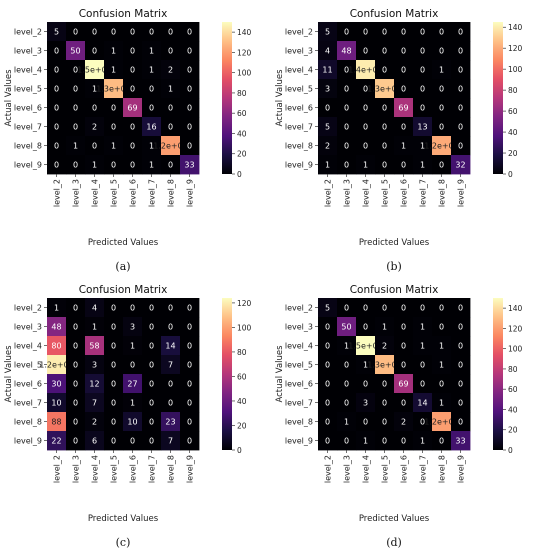 The height and width of the screenshot is (550, 542). What do you see at coordinates (423, 193) in the screenshot?
I see `x-tick-label: level_7` at bounding box center [423, 193].